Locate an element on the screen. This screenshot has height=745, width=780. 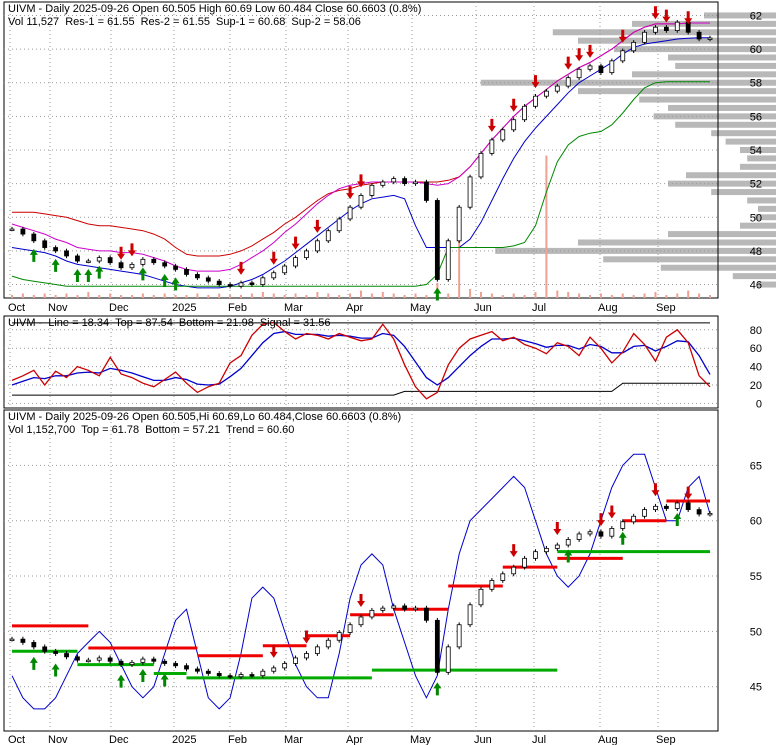
price-panel-xtick-10: Aug is located at coordinates (608, 308).